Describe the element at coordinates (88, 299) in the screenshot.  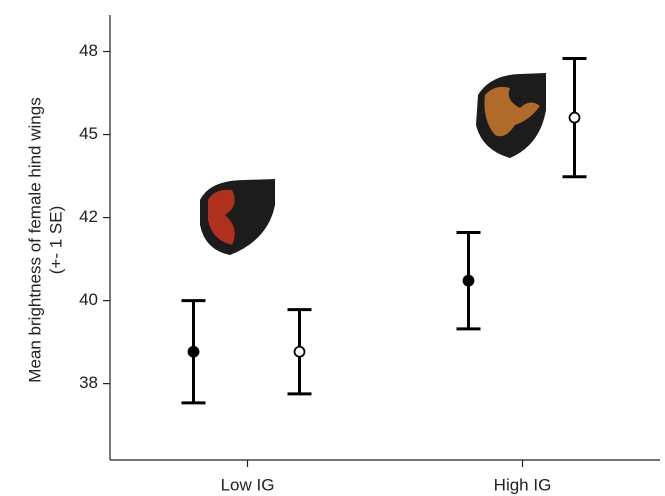
I see `y-tick-label: 40` at that location.